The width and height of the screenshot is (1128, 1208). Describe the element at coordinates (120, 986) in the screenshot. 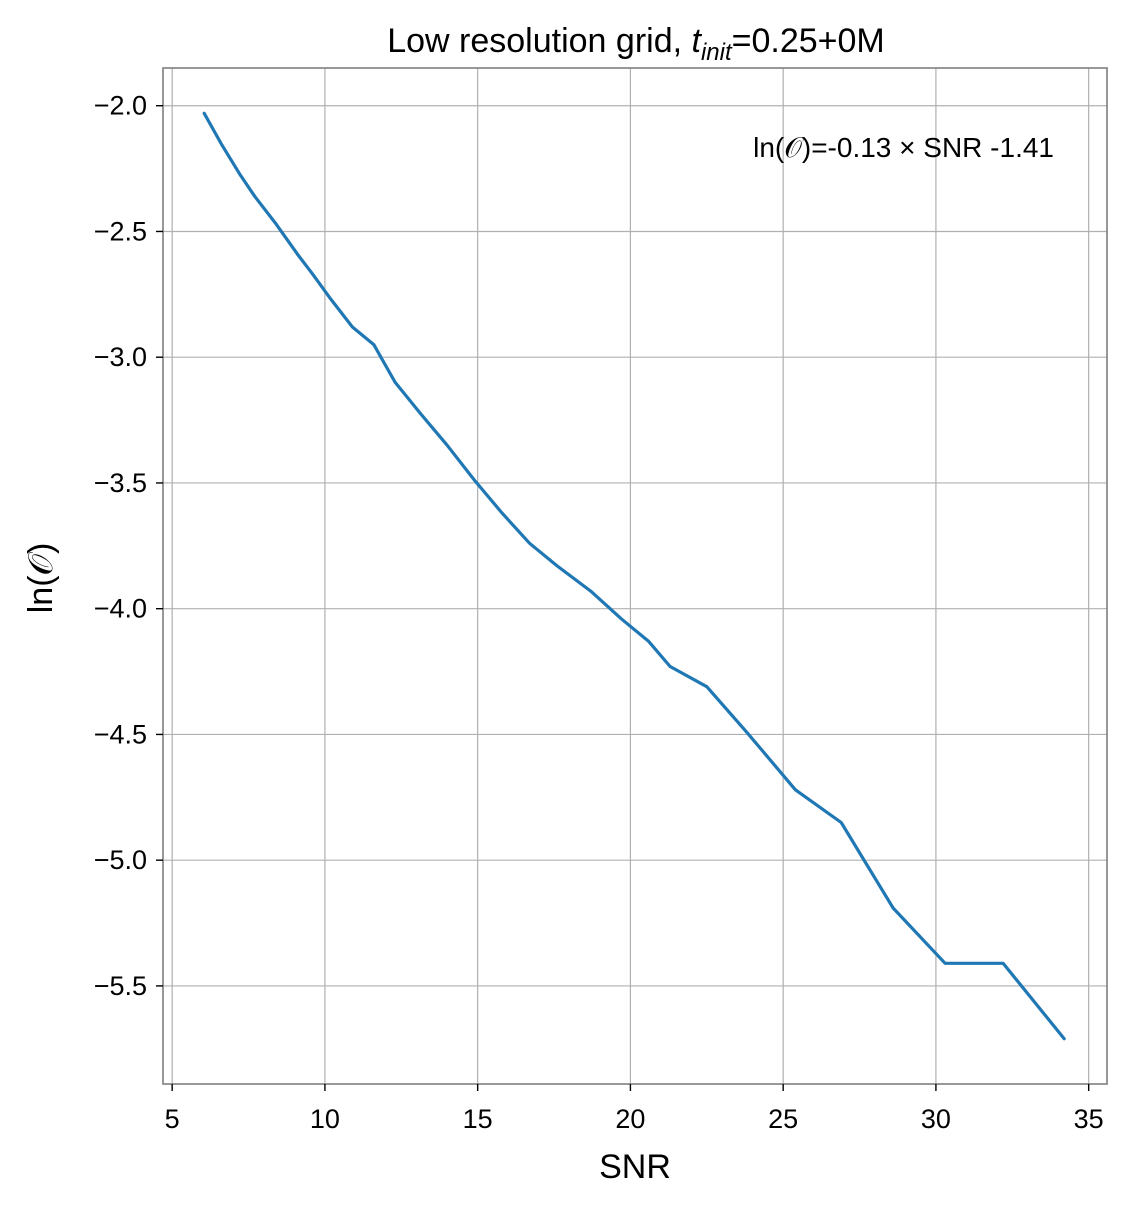

I see `y-tick-label: −5.5` at that location.